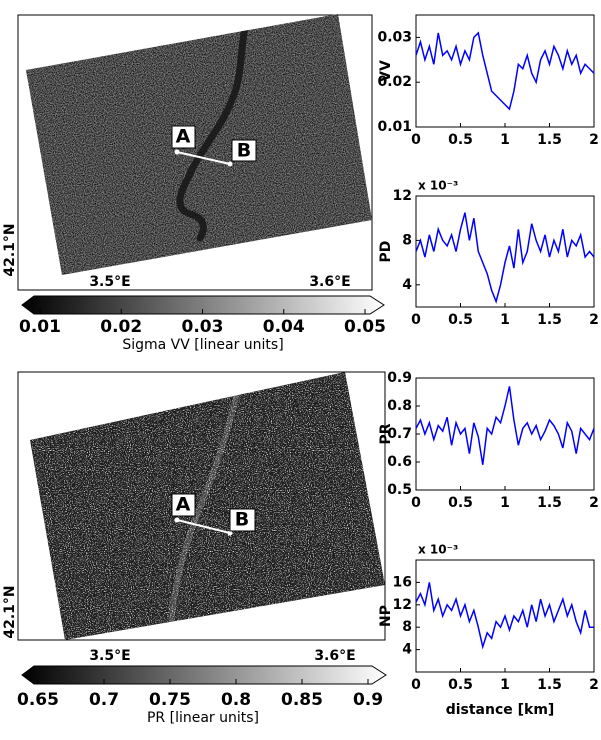  What do you see at coordinates (38, 700) in the screenshot?
I see `colorbar-tick-label: 0.65` at bounding box center [38, 700].